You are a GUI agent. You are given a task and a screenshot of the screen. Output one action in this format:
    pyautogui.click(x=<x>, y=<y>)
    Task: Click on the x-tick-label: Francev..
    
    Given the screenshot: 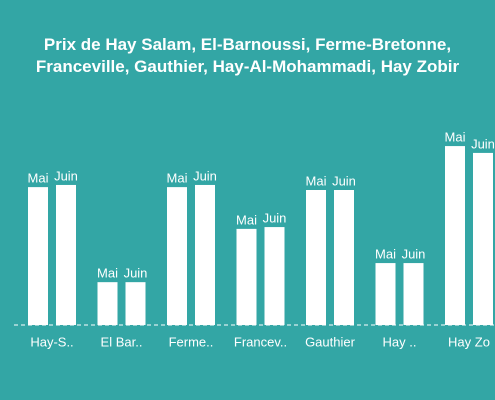 What is the action you would take?
    pyautogui.click(x=260, y=341)
    